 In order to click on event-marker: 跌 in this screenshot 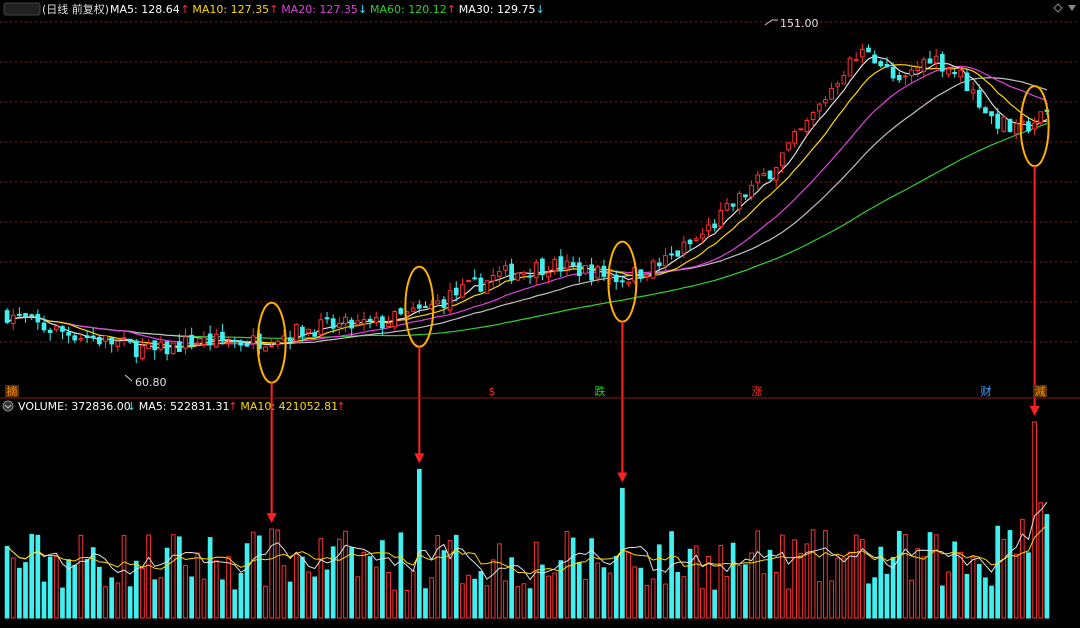, I will do `click(600, 391)`.